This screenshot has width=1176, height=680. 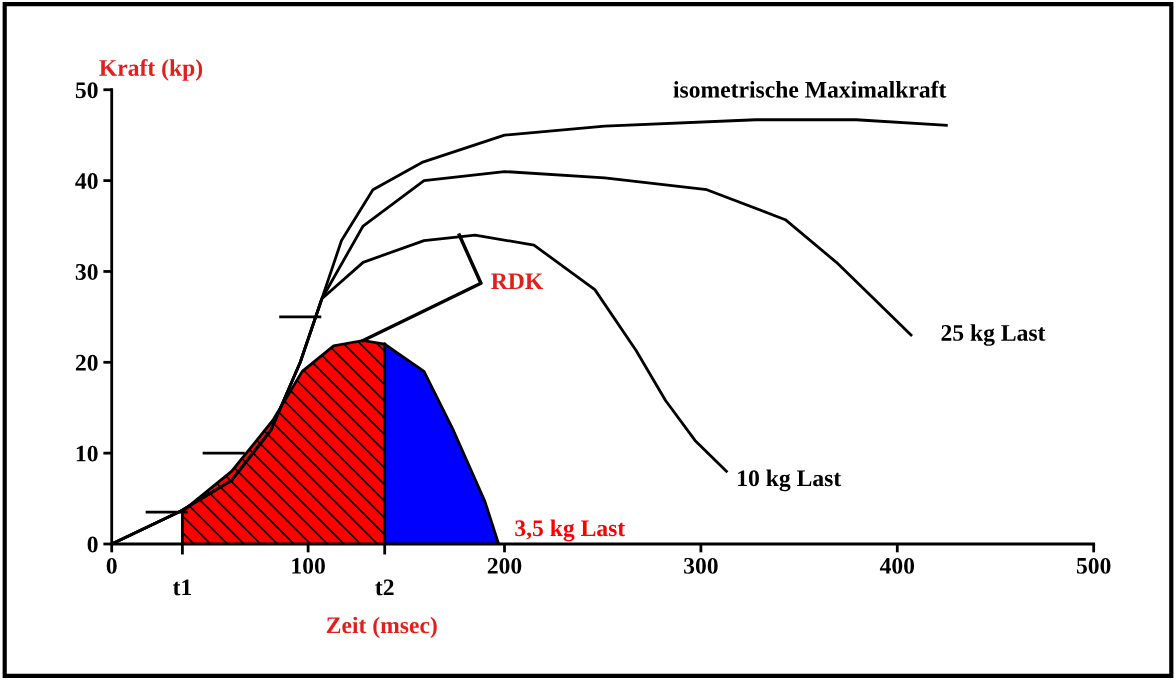 I want to click on x-tick-label: 300, so click(x=701, y=565).